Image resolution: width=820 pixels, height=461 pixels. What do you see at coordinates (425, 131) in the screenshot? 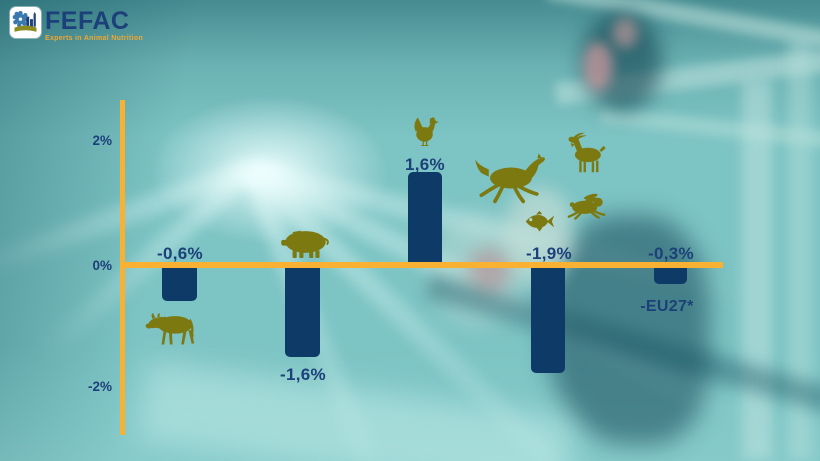
I see `hen-icon` at bounding box center [425, 131].